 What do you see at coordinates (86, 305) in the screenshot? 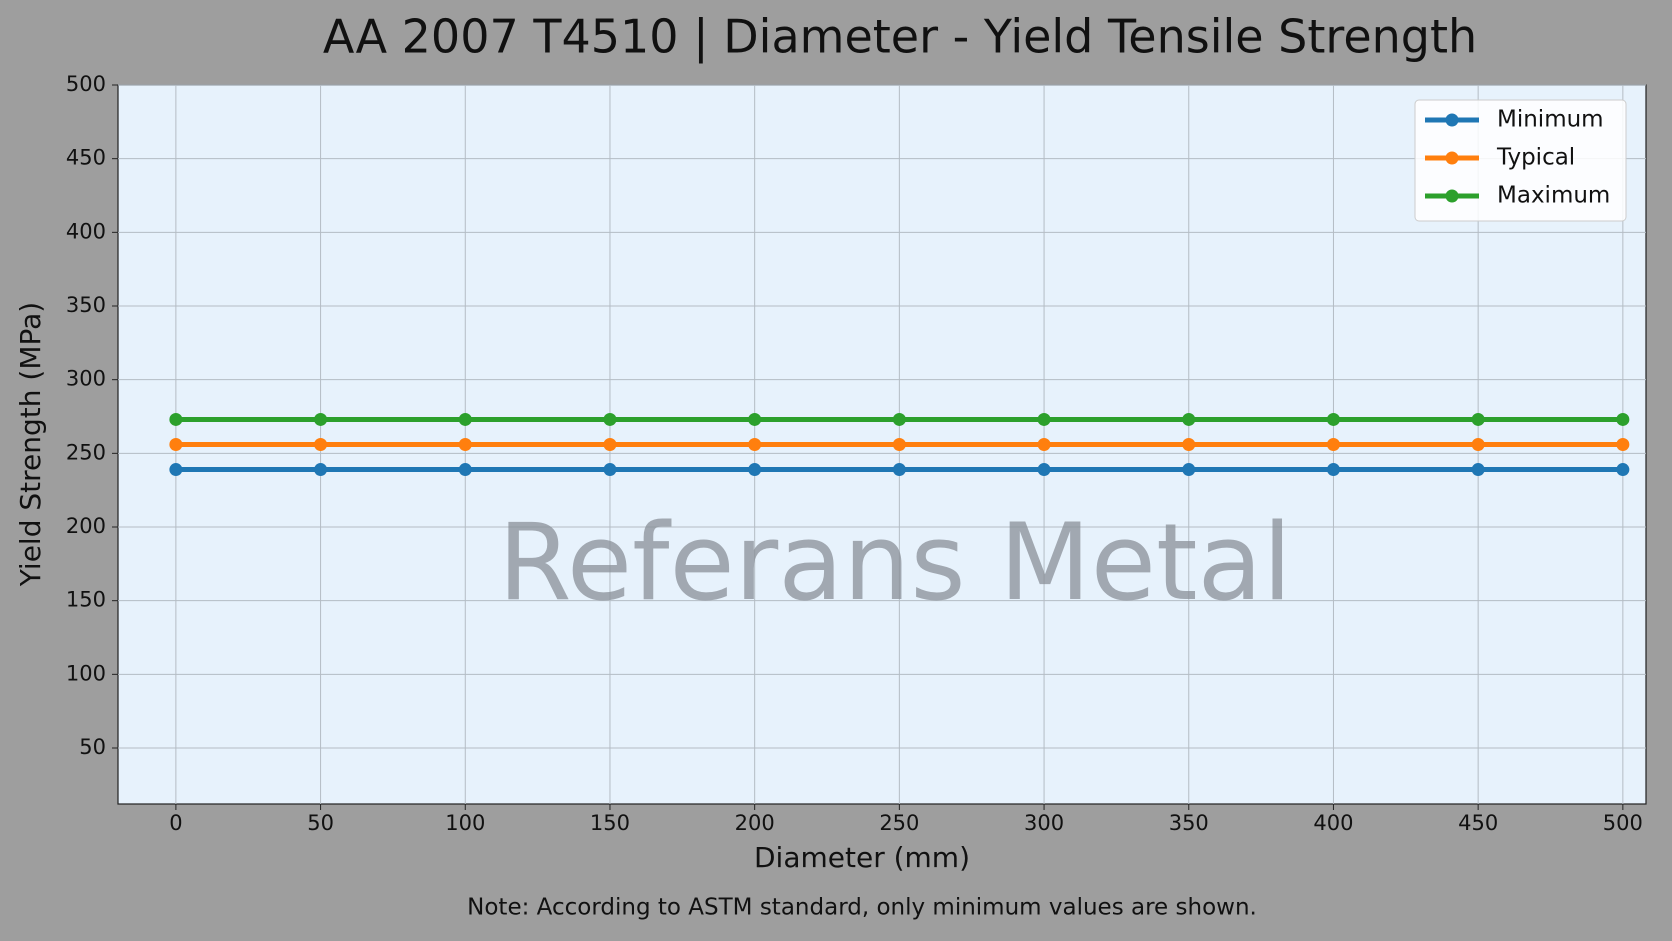
I see `y-tick-label: 350` at bounding box center [86, 305].